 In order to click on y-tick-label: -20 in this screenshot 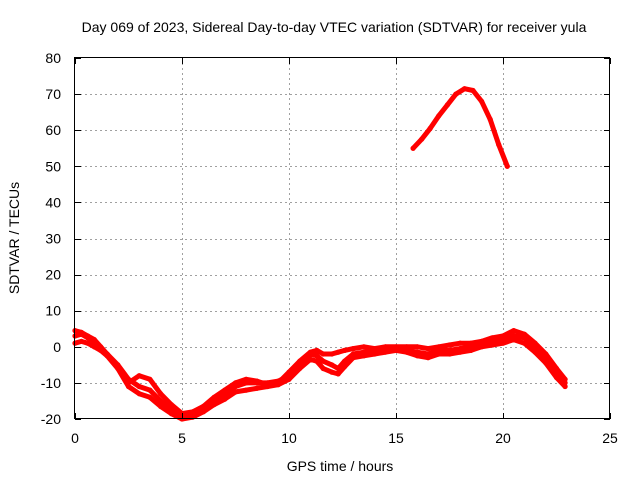, I will do `click(51, 419)`.